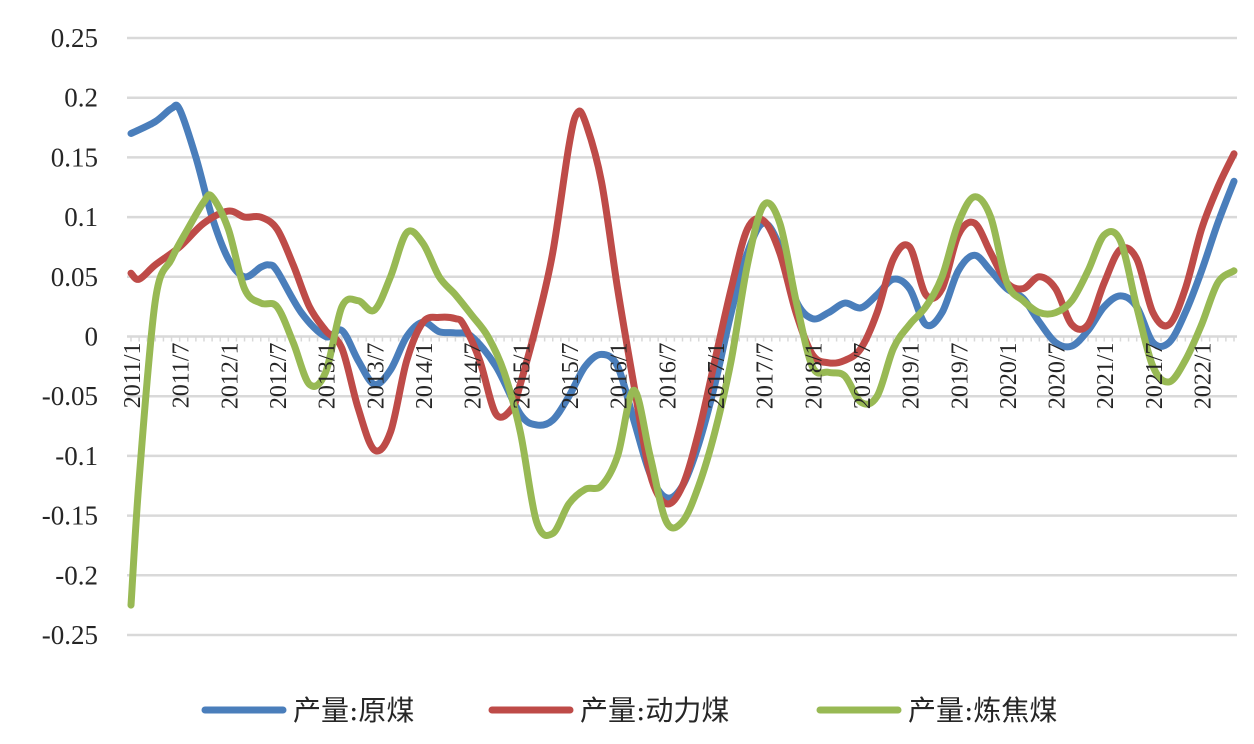 Image resolution: width=1254 pixels, height=744 pixels. I want to click on x-tick-label: 2011/1, so click(133, 376).